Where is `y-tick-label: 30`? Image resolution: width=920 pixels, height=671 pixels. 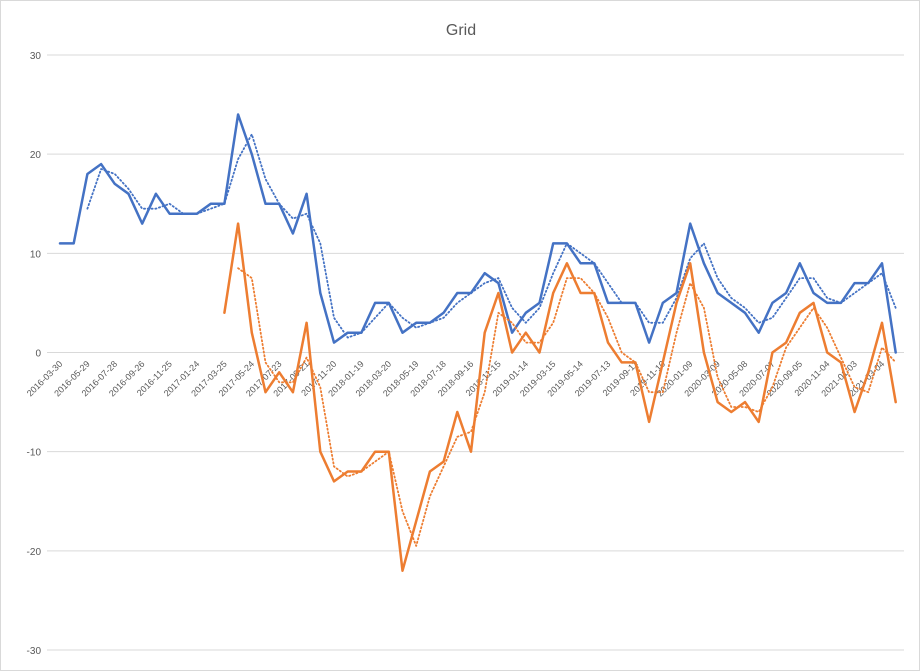
y-tick-label: 30 is located at coordinates (36, 56).